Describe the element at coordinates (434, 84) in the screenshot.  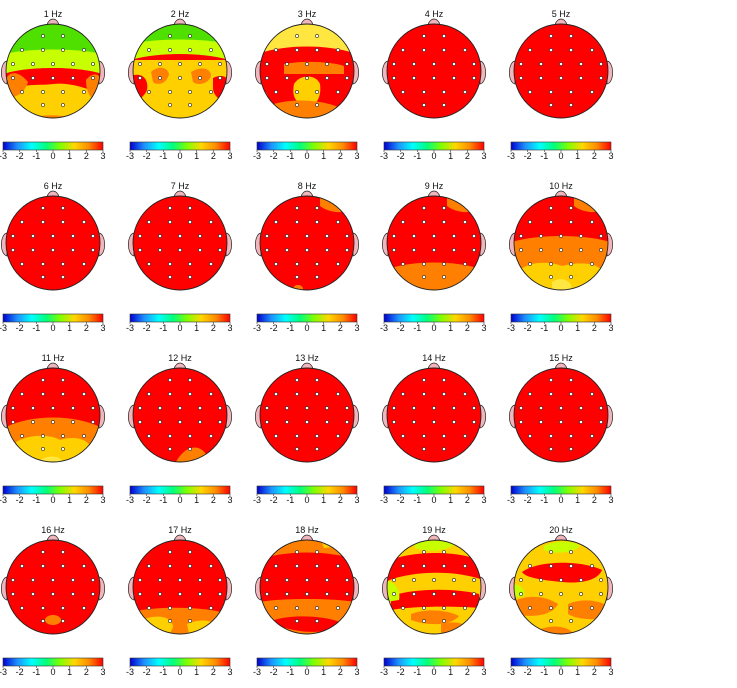
I see `topomap-panel: 4 Hz -3 -2 -1 0 1 2 3` at that location.